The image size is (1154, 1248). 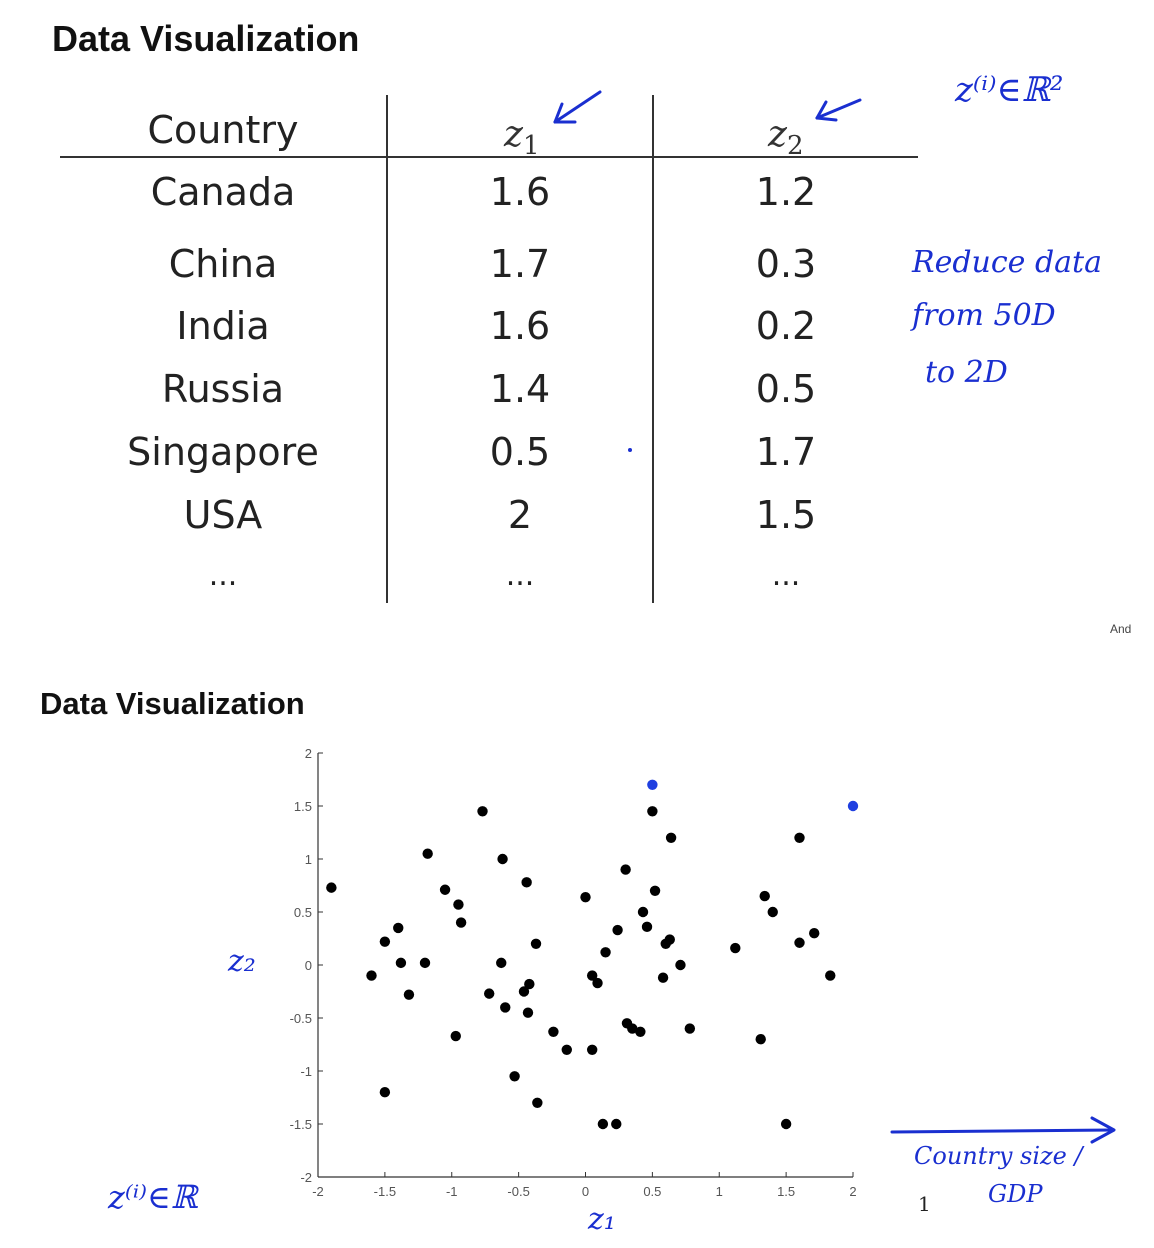 I want to click on cell-z1: 2, so click(x=520, y=515).